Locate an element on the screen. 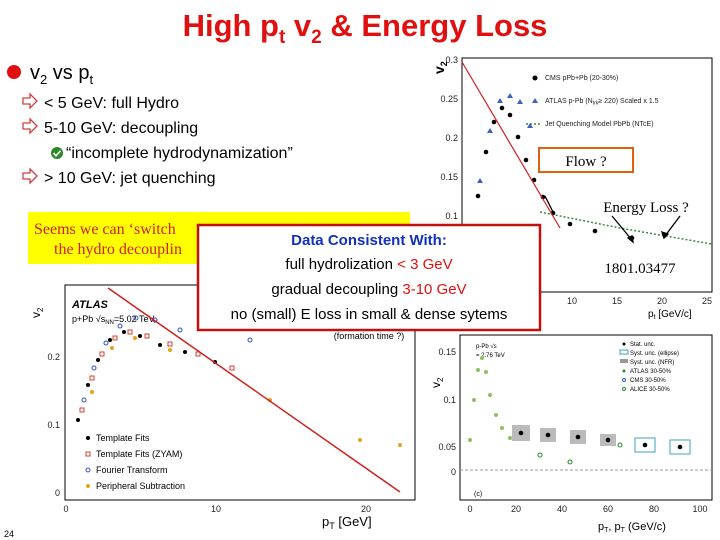 Image resolution: width=720 pixels, height=540 pixels. x-label: pt [GeV/c] is located at coordinates (670, 315).